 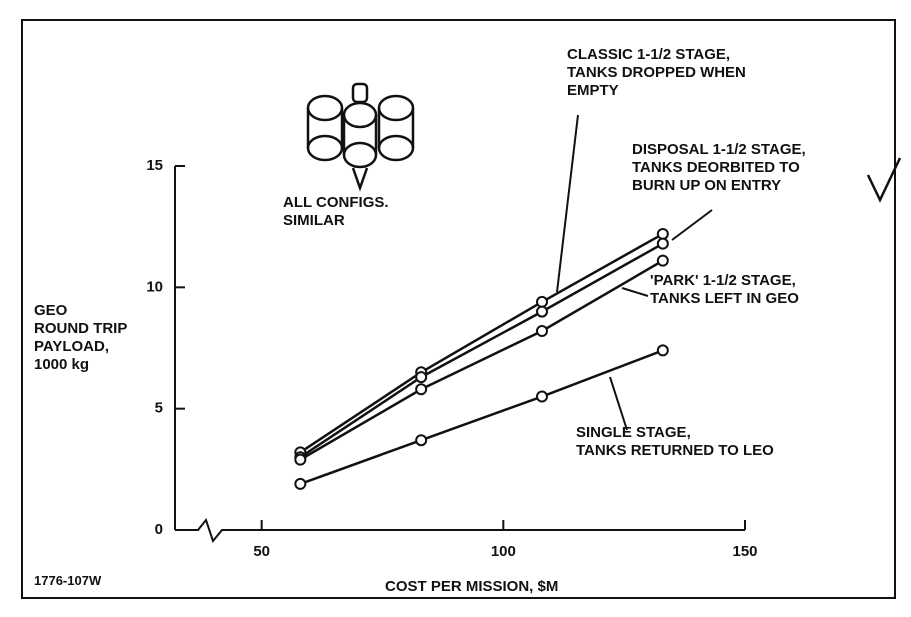 What do you see at coordinates (460, 530) in the screenshot?
I see `x-axis` at bounding box center [460, 530].